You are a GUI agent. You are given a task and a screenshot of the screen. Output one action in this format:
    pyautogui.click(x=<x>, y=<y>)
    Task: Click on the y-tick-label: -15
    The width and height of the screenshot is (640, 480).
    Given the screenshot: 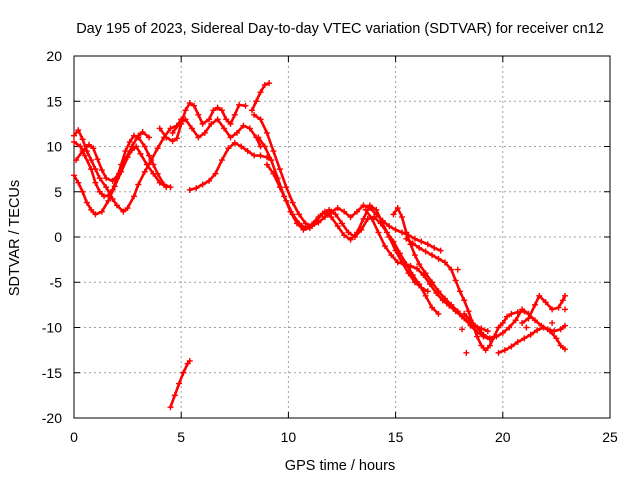 What is the action you would take?
    pyautogui.click(x=52, y=373)
    